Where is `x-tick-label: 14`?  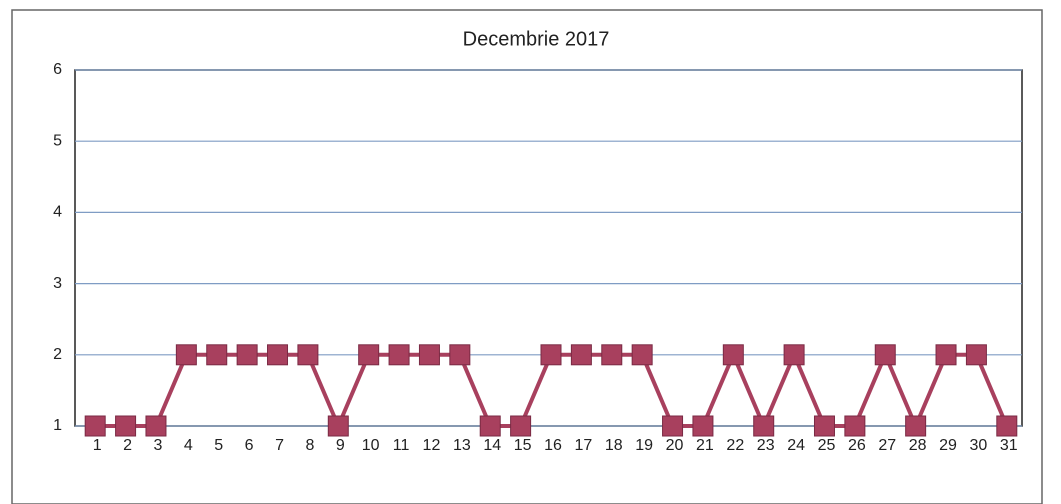 x-tick-label: 14 is located at coordinates (492, 445).